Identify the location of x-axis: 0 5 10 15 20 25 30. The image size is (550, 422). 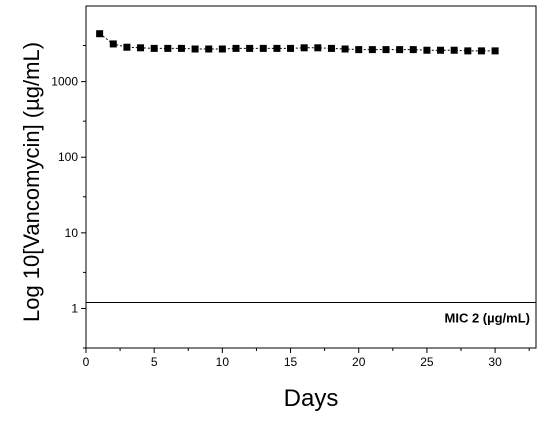
(306, 358).